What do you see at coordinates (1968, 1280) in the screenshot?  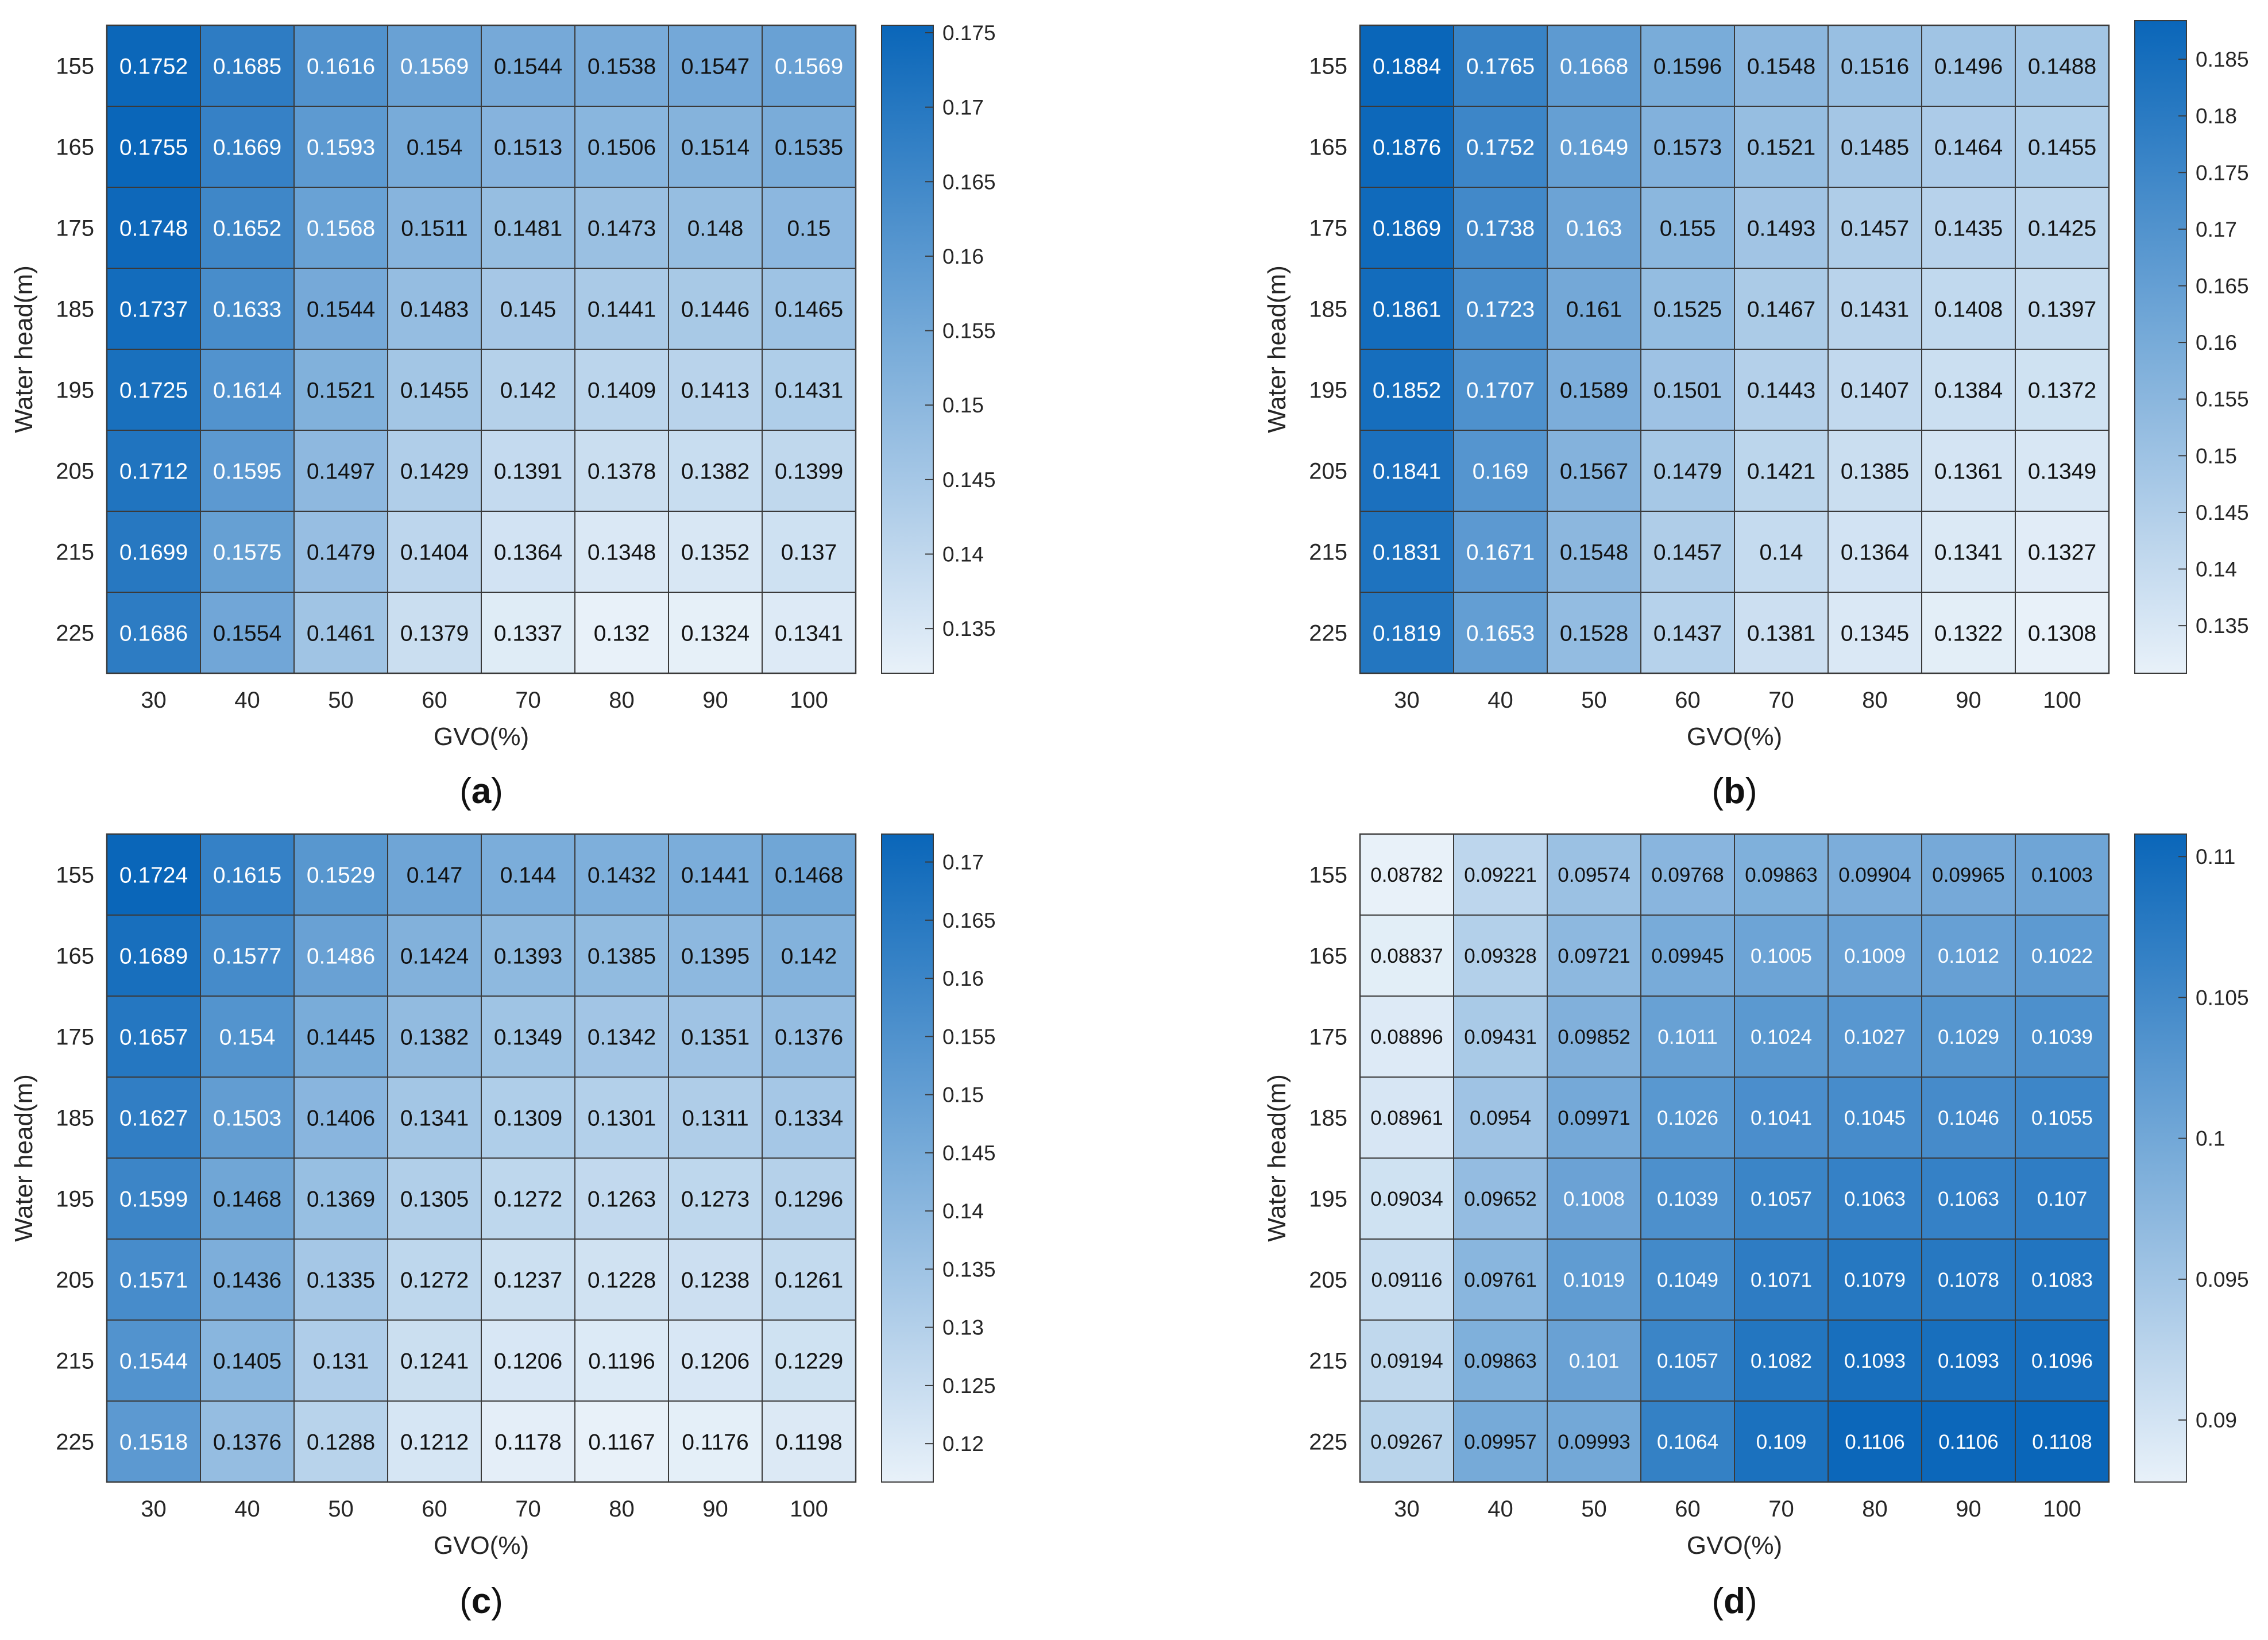 I see `cell-value-label: 0.1078` at bounding box center [1968, 1280].